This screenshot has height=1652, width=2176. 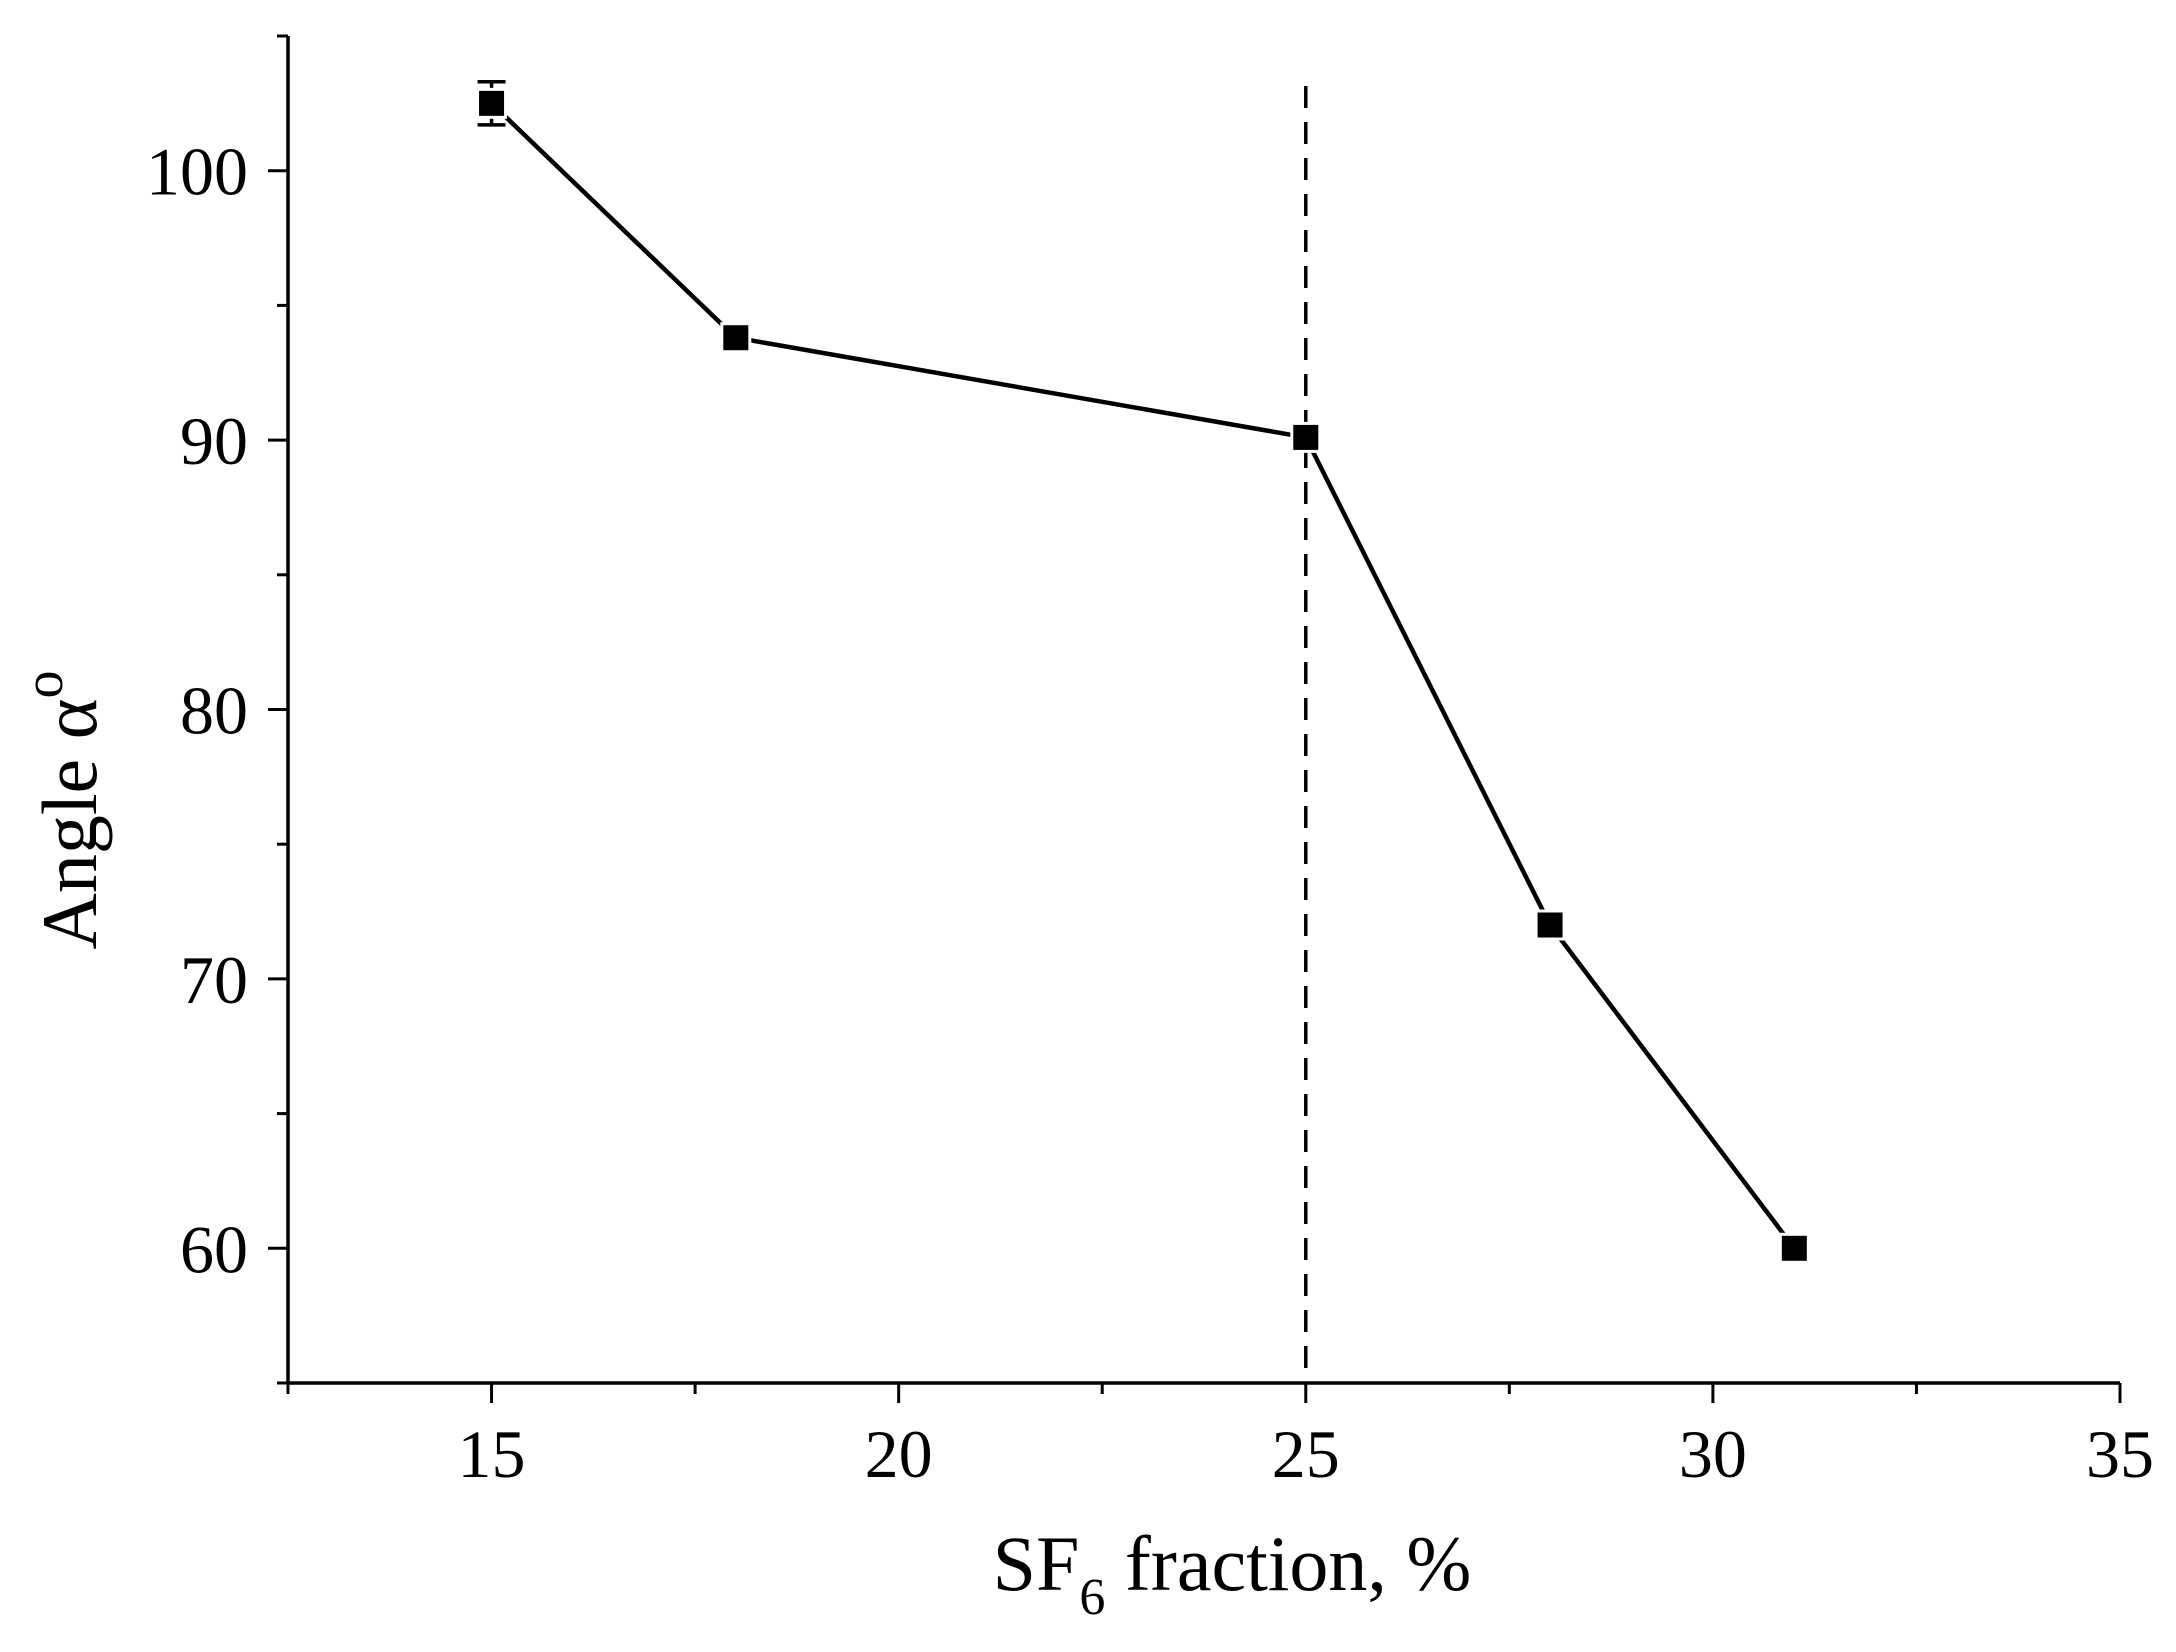 What do you see at coordinates (63, 810) in the screenshot?
I see `y-axis-title: Angle αo` at bounding box center [63, 810].